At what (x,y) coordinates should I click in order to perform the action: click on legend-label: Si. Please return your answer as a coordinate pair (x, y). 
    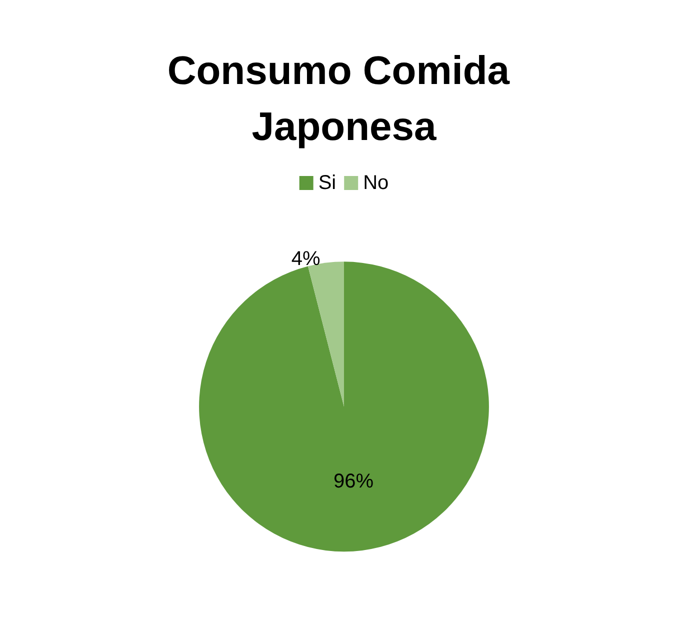
    Looking at the image, I should click on (327, 183).